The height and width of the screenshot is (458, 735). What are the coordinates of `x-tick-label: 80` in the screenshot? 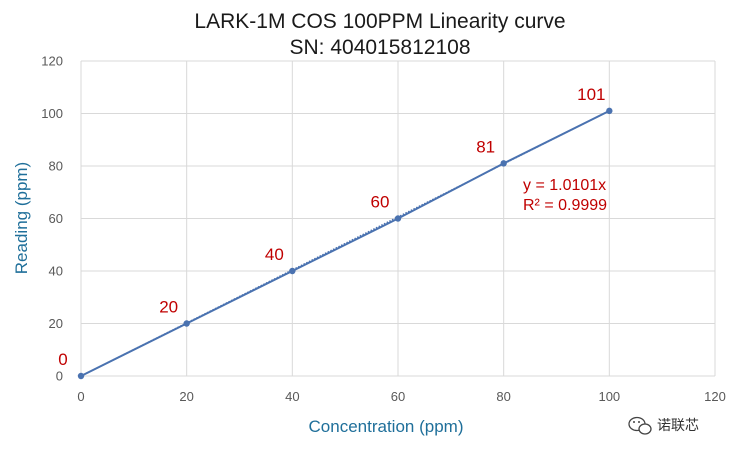 It's located at (503, 396).